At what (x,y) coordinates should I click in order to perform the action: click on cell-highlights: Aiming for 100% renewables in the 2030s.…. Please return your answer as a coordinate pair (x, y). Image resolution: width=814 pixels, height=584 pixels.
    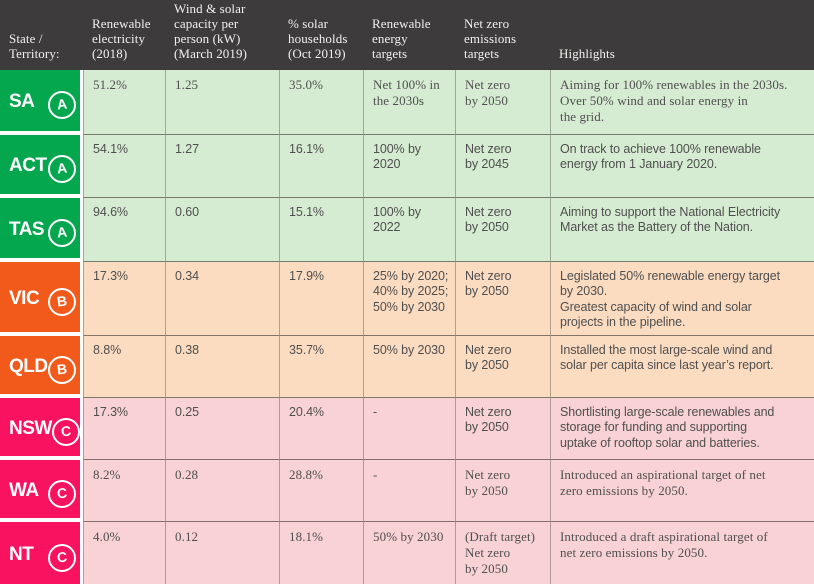
    Looking at the image, I should click on (682, 102).